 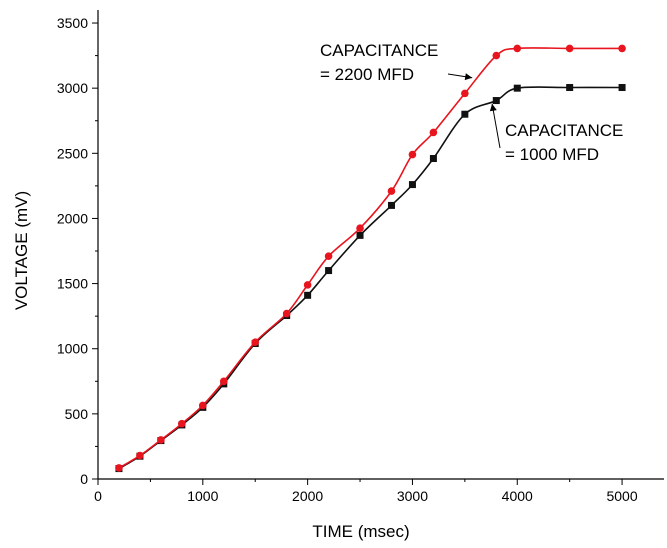 I want to click on y-axis-title: VOLTAGE (mV), so click(x=21, y=250).